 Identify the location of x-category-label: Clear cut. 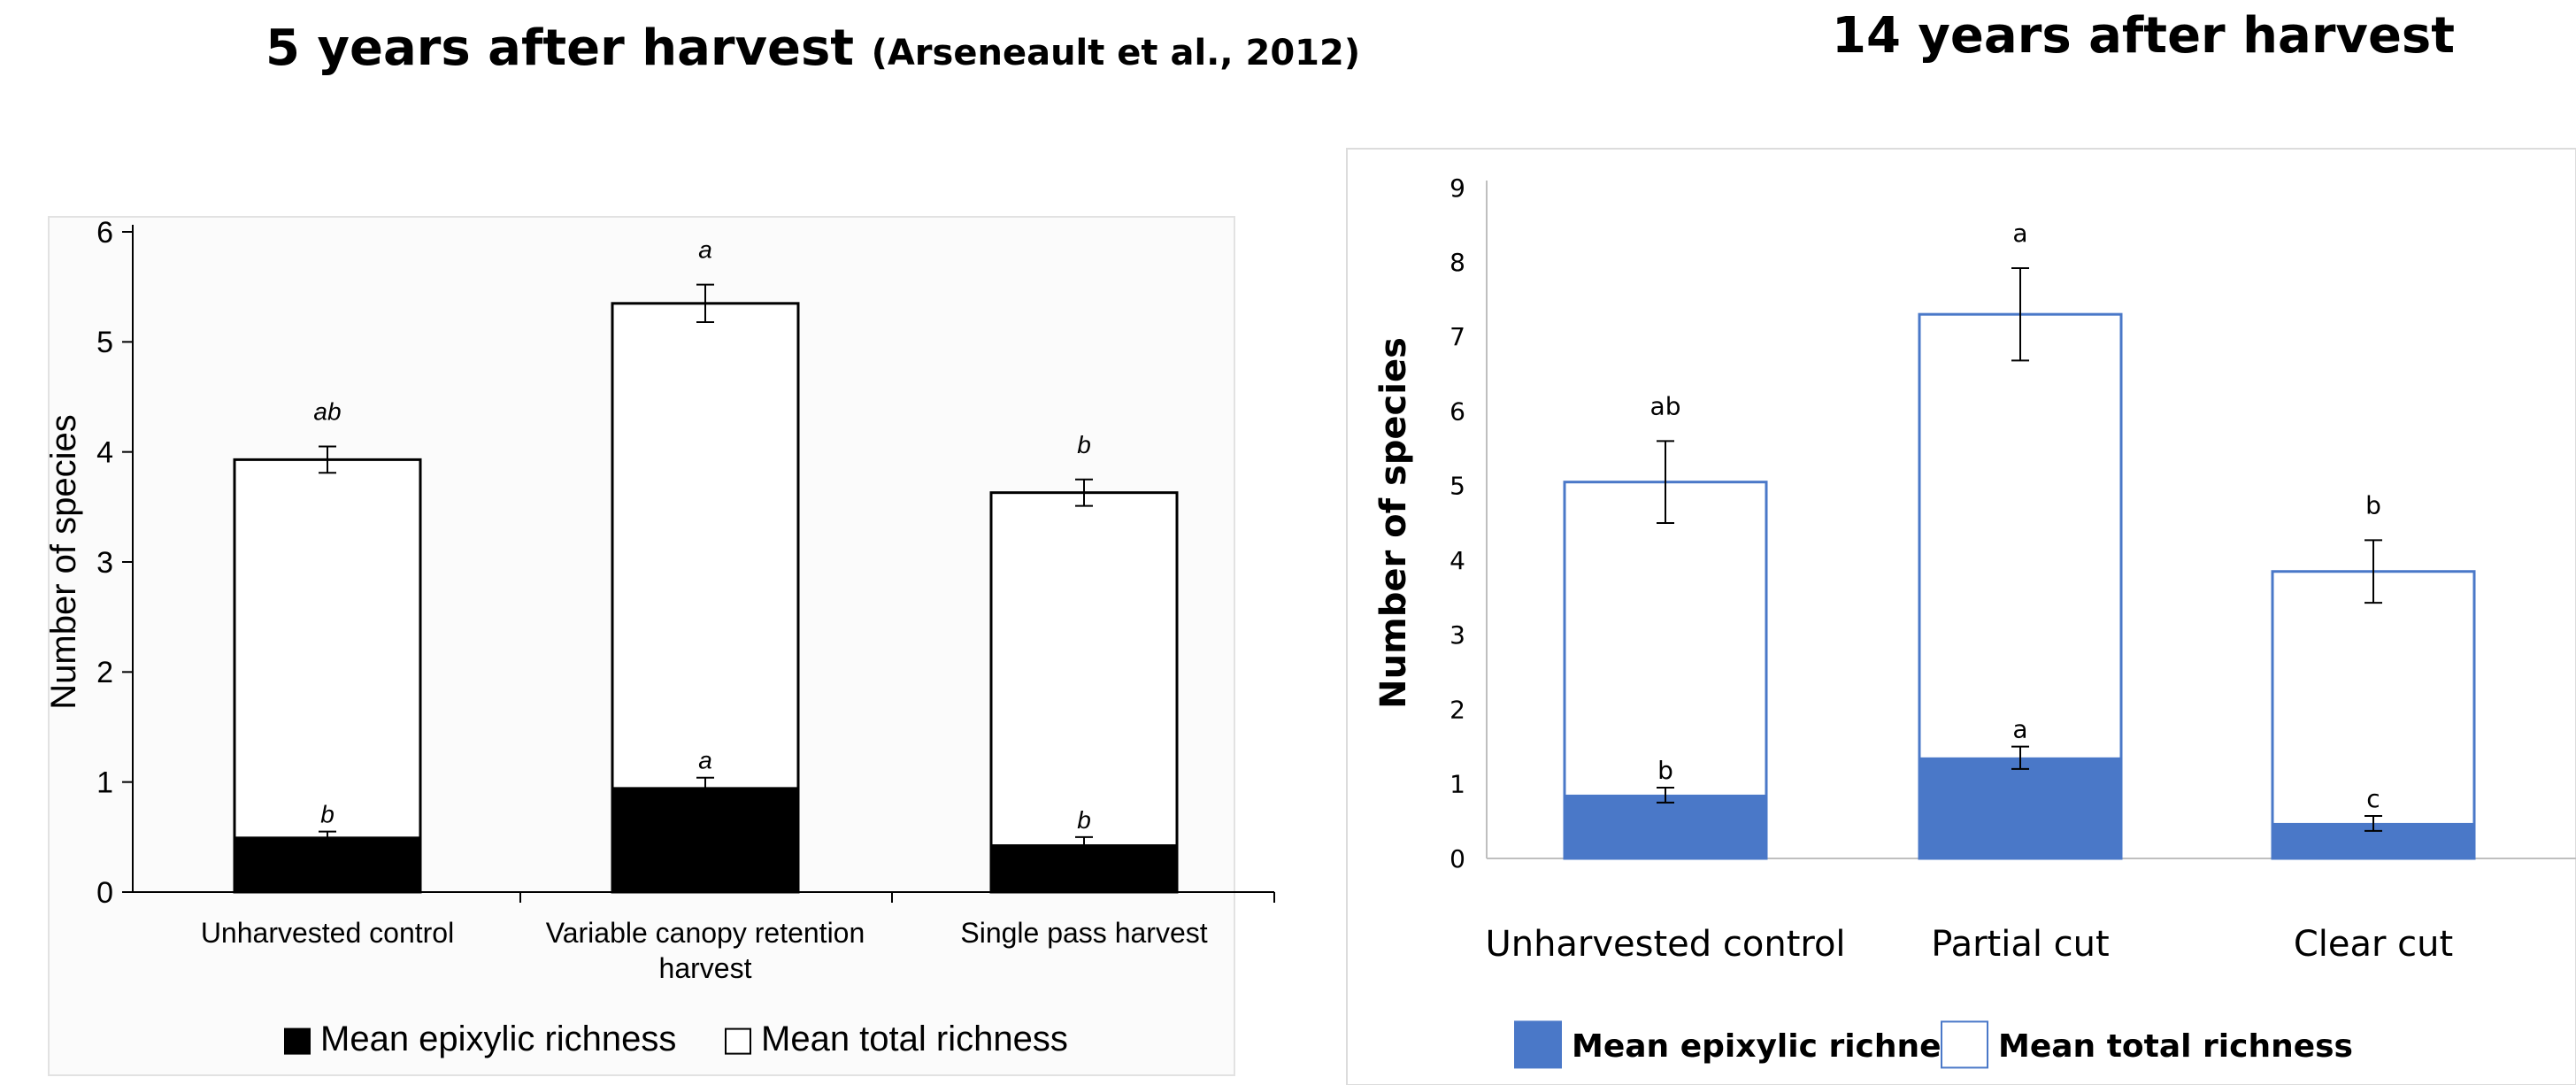
(2373, 944).